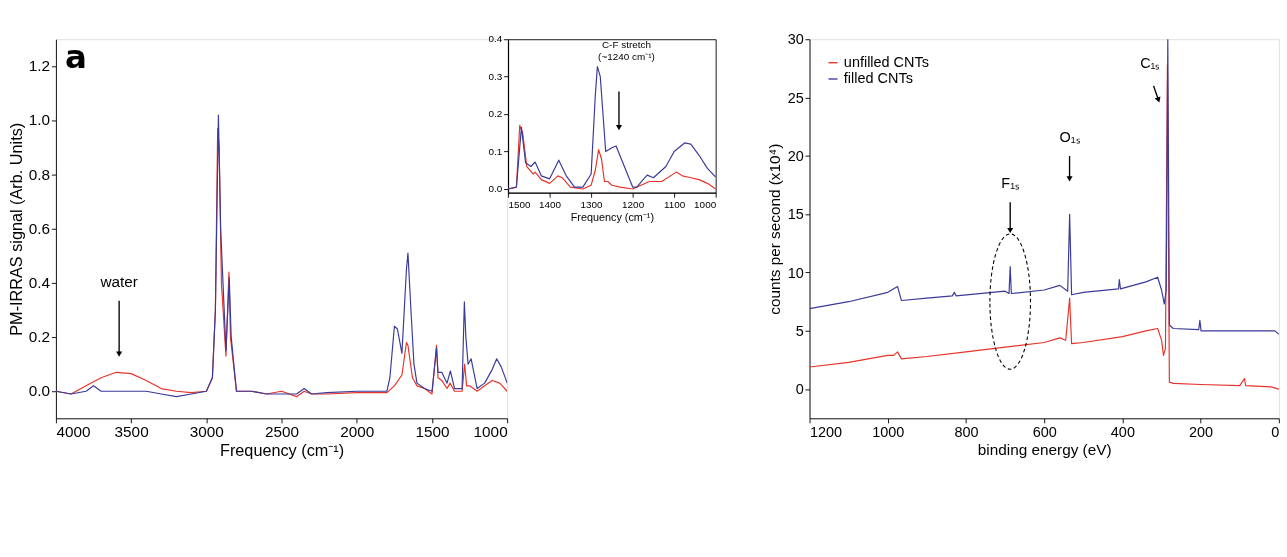 The height and width of the screenshot is (557, 1287). Describe the element at coordinates (795, 155) in the screenshot. I see `y-tick-label: 20` at that location.